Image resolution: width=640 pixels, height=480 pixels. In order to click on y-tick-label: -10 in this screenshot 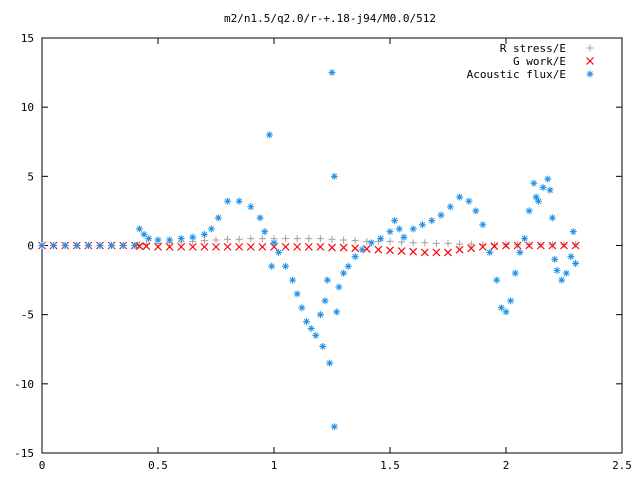, I will do `click(24, 384)`.